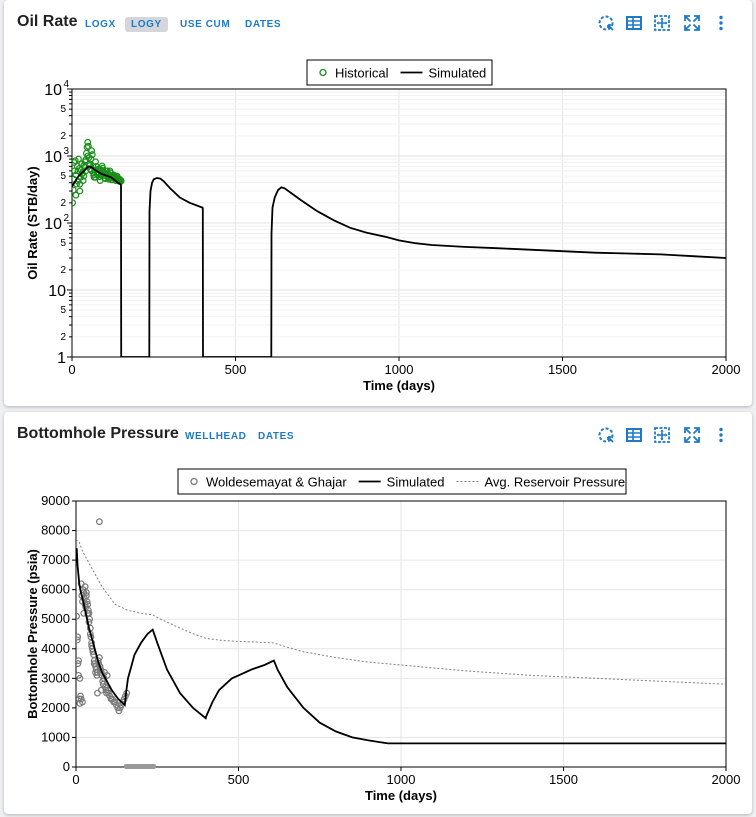  I want to click on y-tick-label: 1000, so click(55, 736).